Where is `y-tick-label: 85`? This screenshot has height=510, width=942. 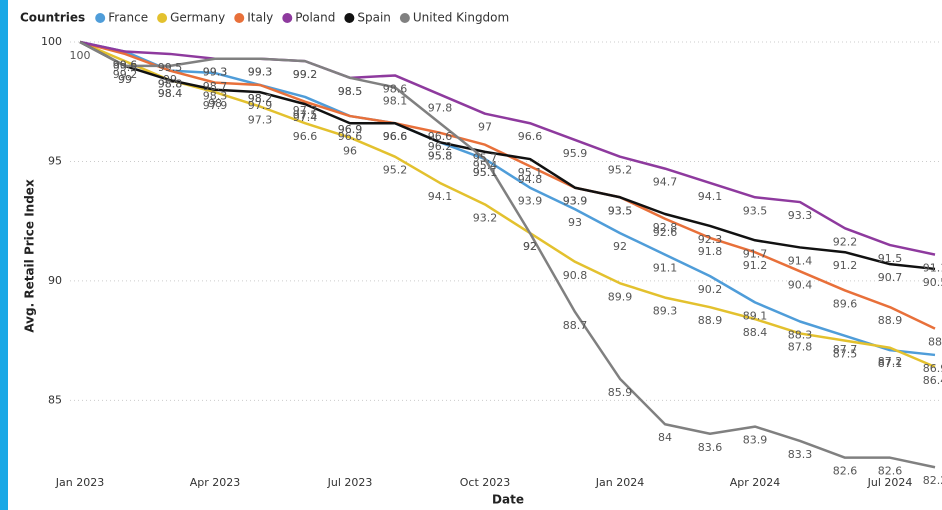 y-tick-label: 85 is located at coordinates (55, 399).